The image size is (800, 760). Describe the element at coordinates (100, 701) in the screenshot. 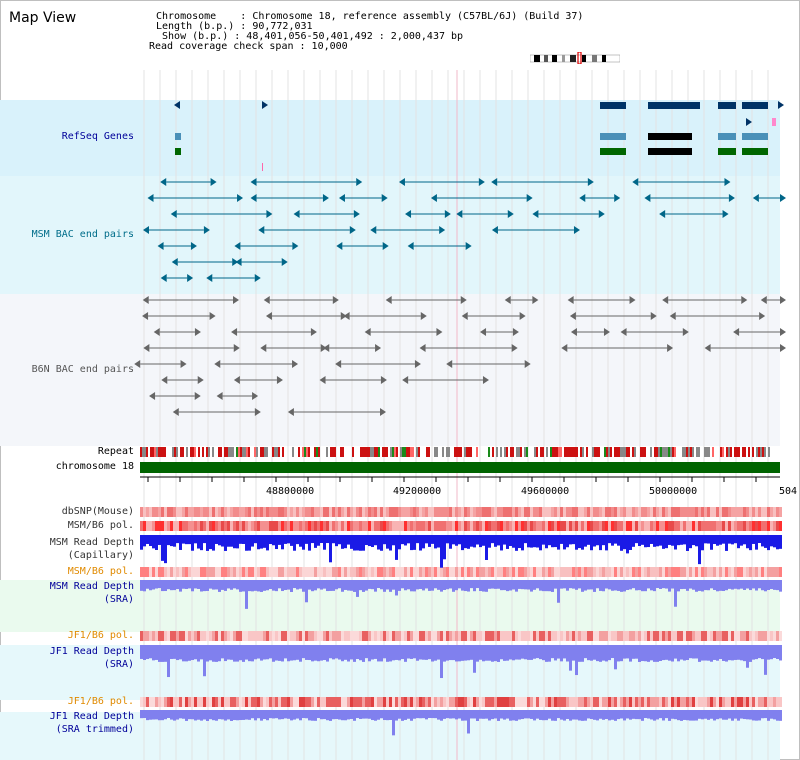

I see `label-jf1-b6-pol-2: JF1/B6 pol.` at that location.